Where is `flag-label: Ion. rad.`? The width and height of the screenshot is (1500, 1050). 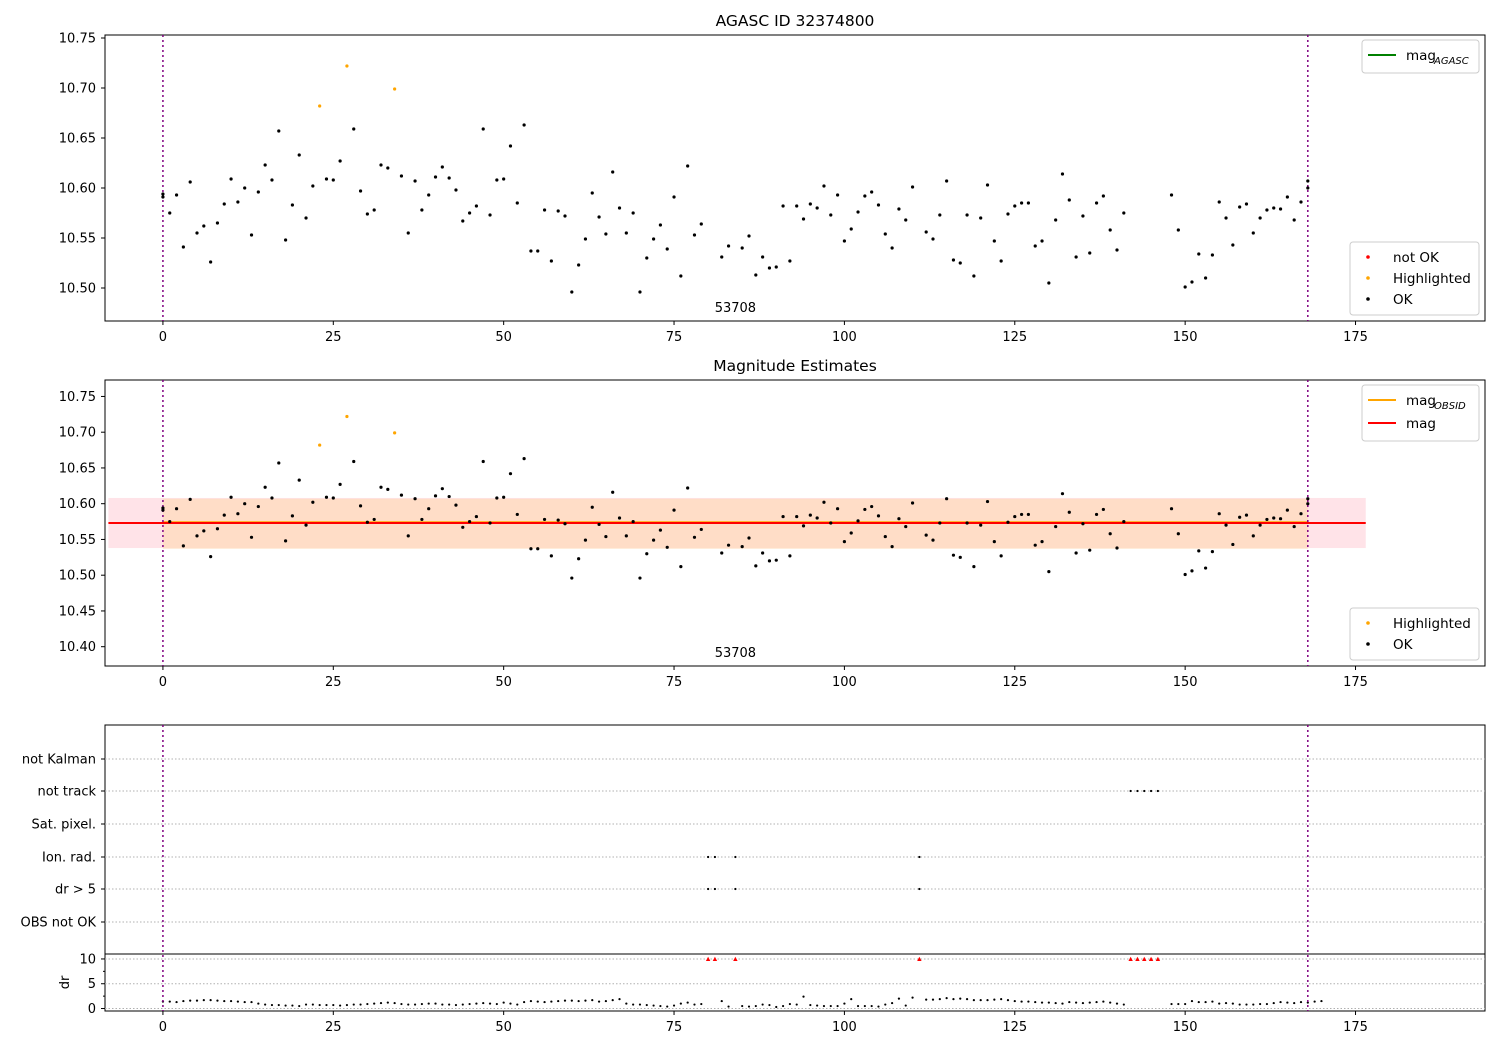 flag-label: Ion. rad. is located at coordinates (69, 858).